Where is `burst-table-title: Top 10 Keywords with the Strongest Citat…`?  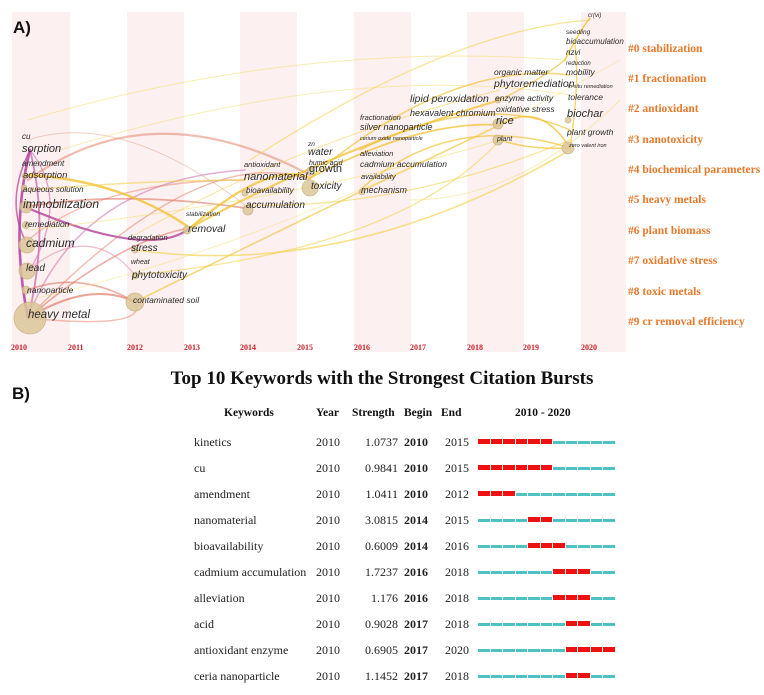
burst-table-title: Top 10 Keywords with the Strongest Citat… is located at coordinates (382, 378).